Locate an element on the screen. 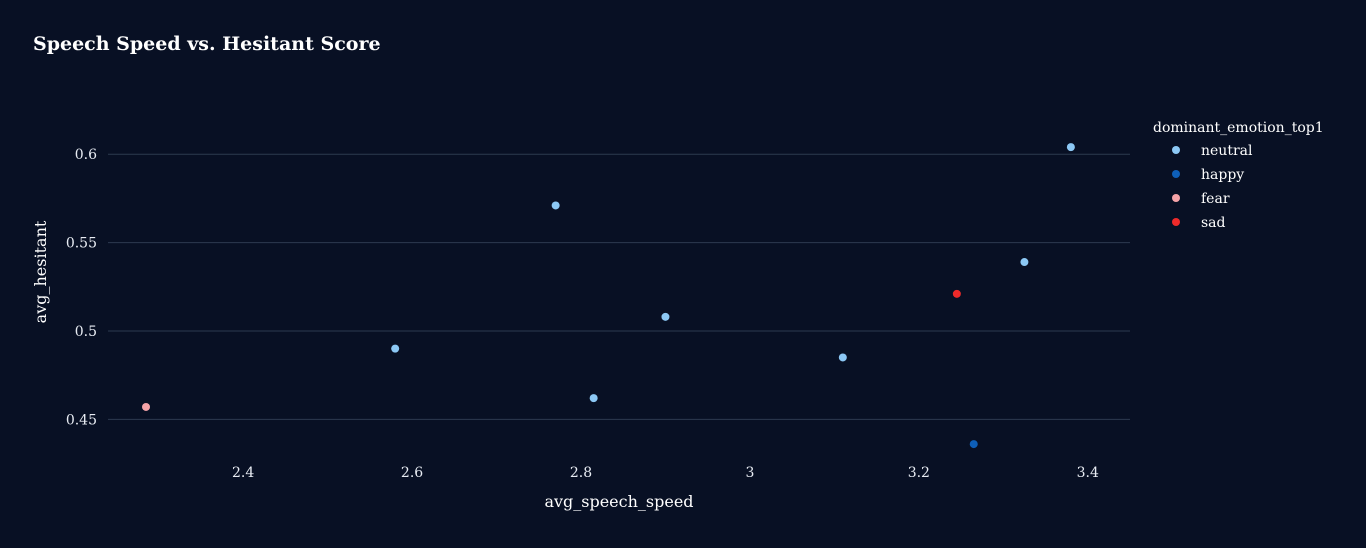 Image resolution: width=1366 pixels, height=548 pixels. y-tick-label: 0.6 is located at coordinates (86, 155).